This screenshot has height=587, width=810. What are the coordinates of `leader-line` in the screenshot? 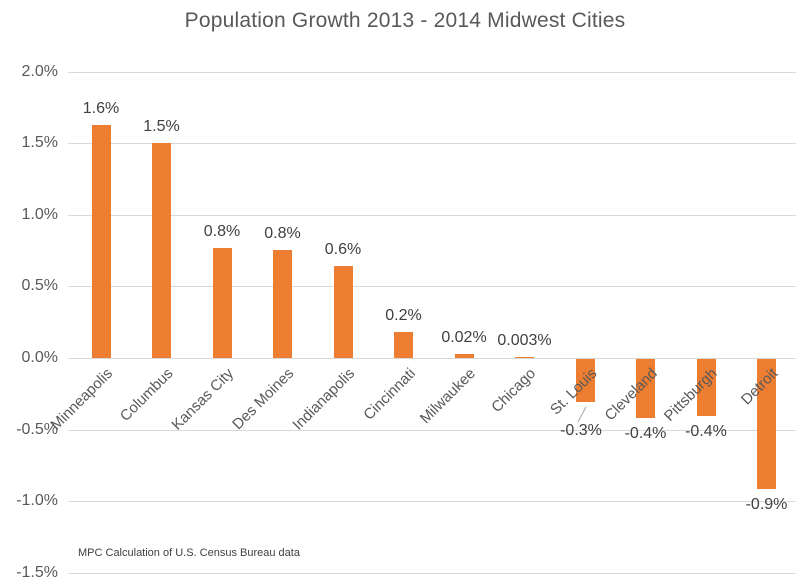 It's located at (584, 414).